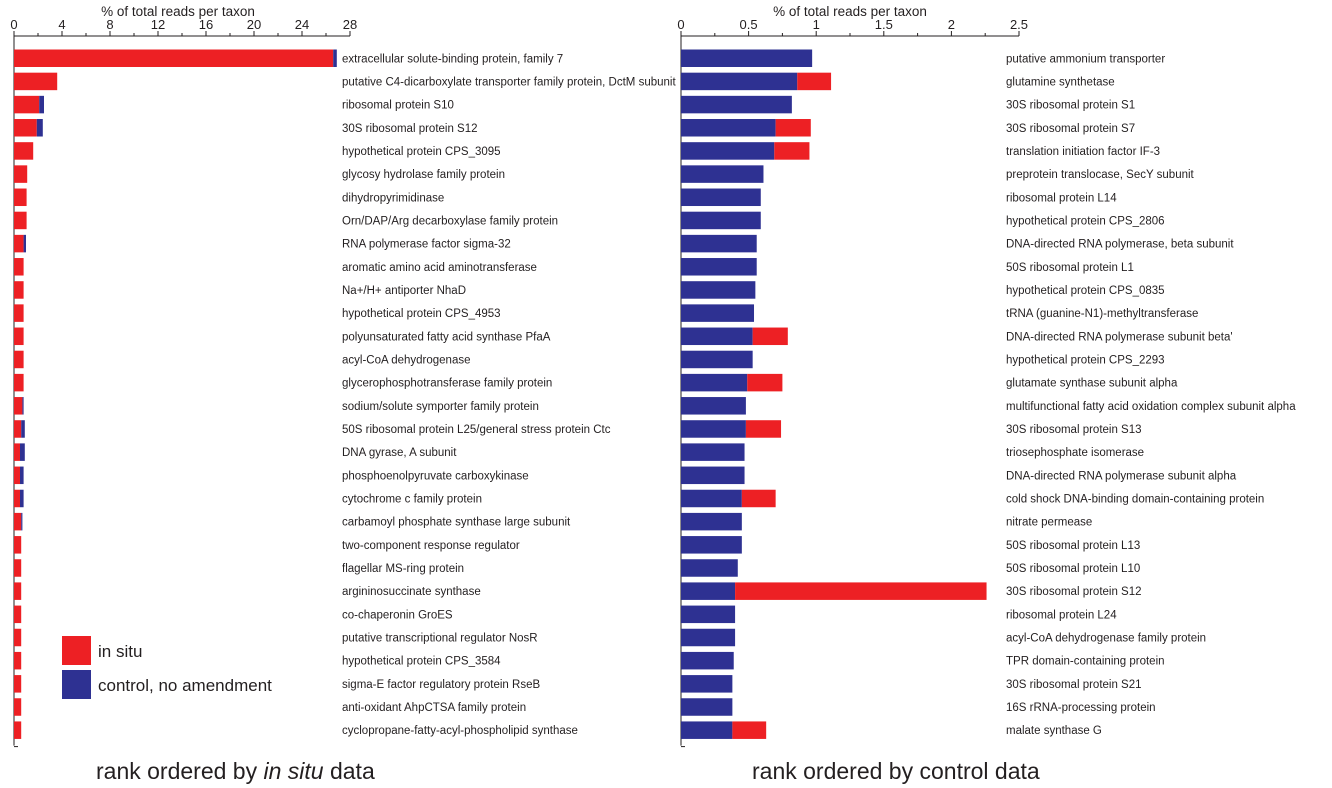 This screenshot has height=788, width=1332. Describe the element at coordinates (178, 11) in the screenshot. I see `left-x-axis-title: % of total reads per taxon` at that location.